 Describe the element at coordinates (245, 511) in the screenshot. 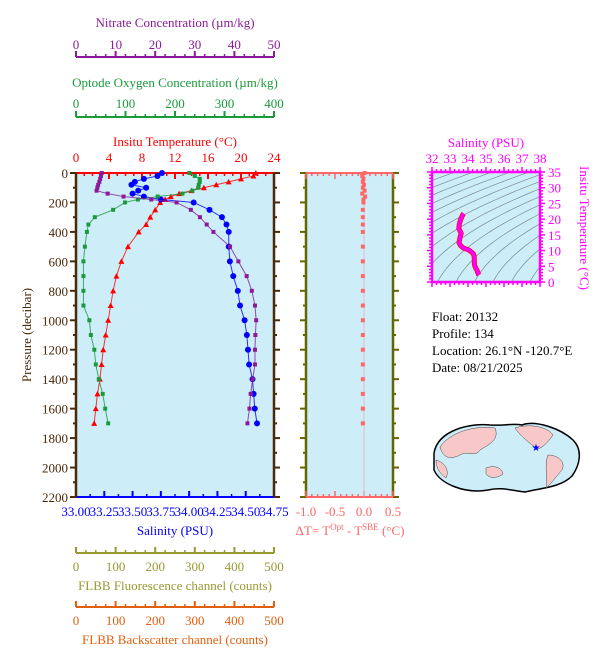

I see `salinity-axis-tick-label: 34.50` at that location.